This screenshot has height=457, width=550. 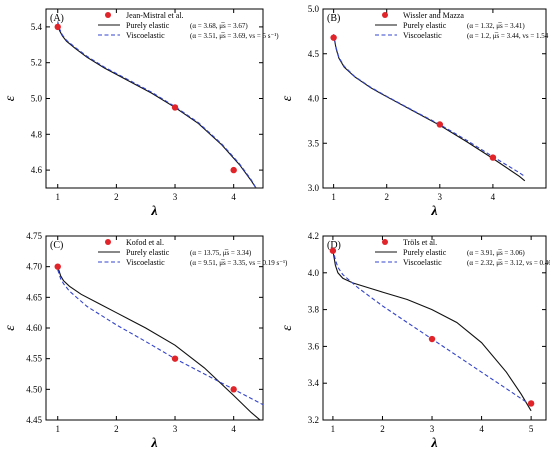 I want to click on panel-label: (C), so click(x=56, y=245).